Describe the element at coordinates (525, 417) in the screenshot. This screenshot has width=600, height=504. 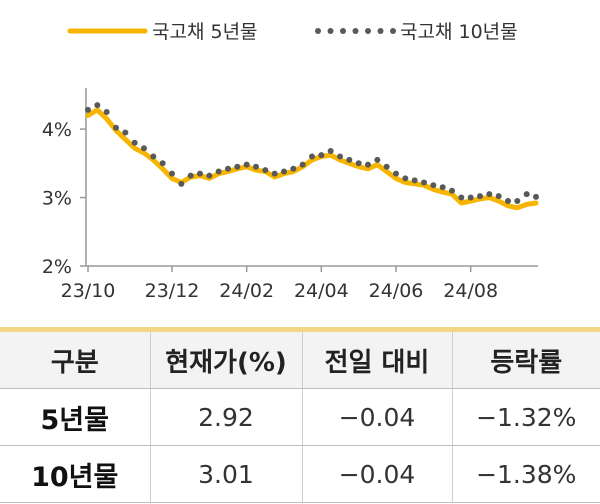
I see `cell-change-rate: −1.32%` at that location.